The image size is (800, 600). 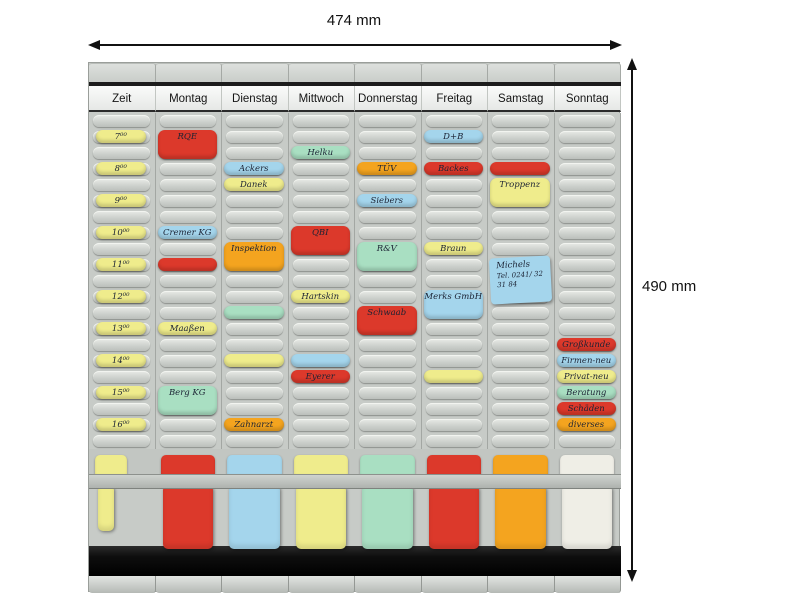 I want to click on column-header-samstag: Samstag, so click(x=521, y=99).